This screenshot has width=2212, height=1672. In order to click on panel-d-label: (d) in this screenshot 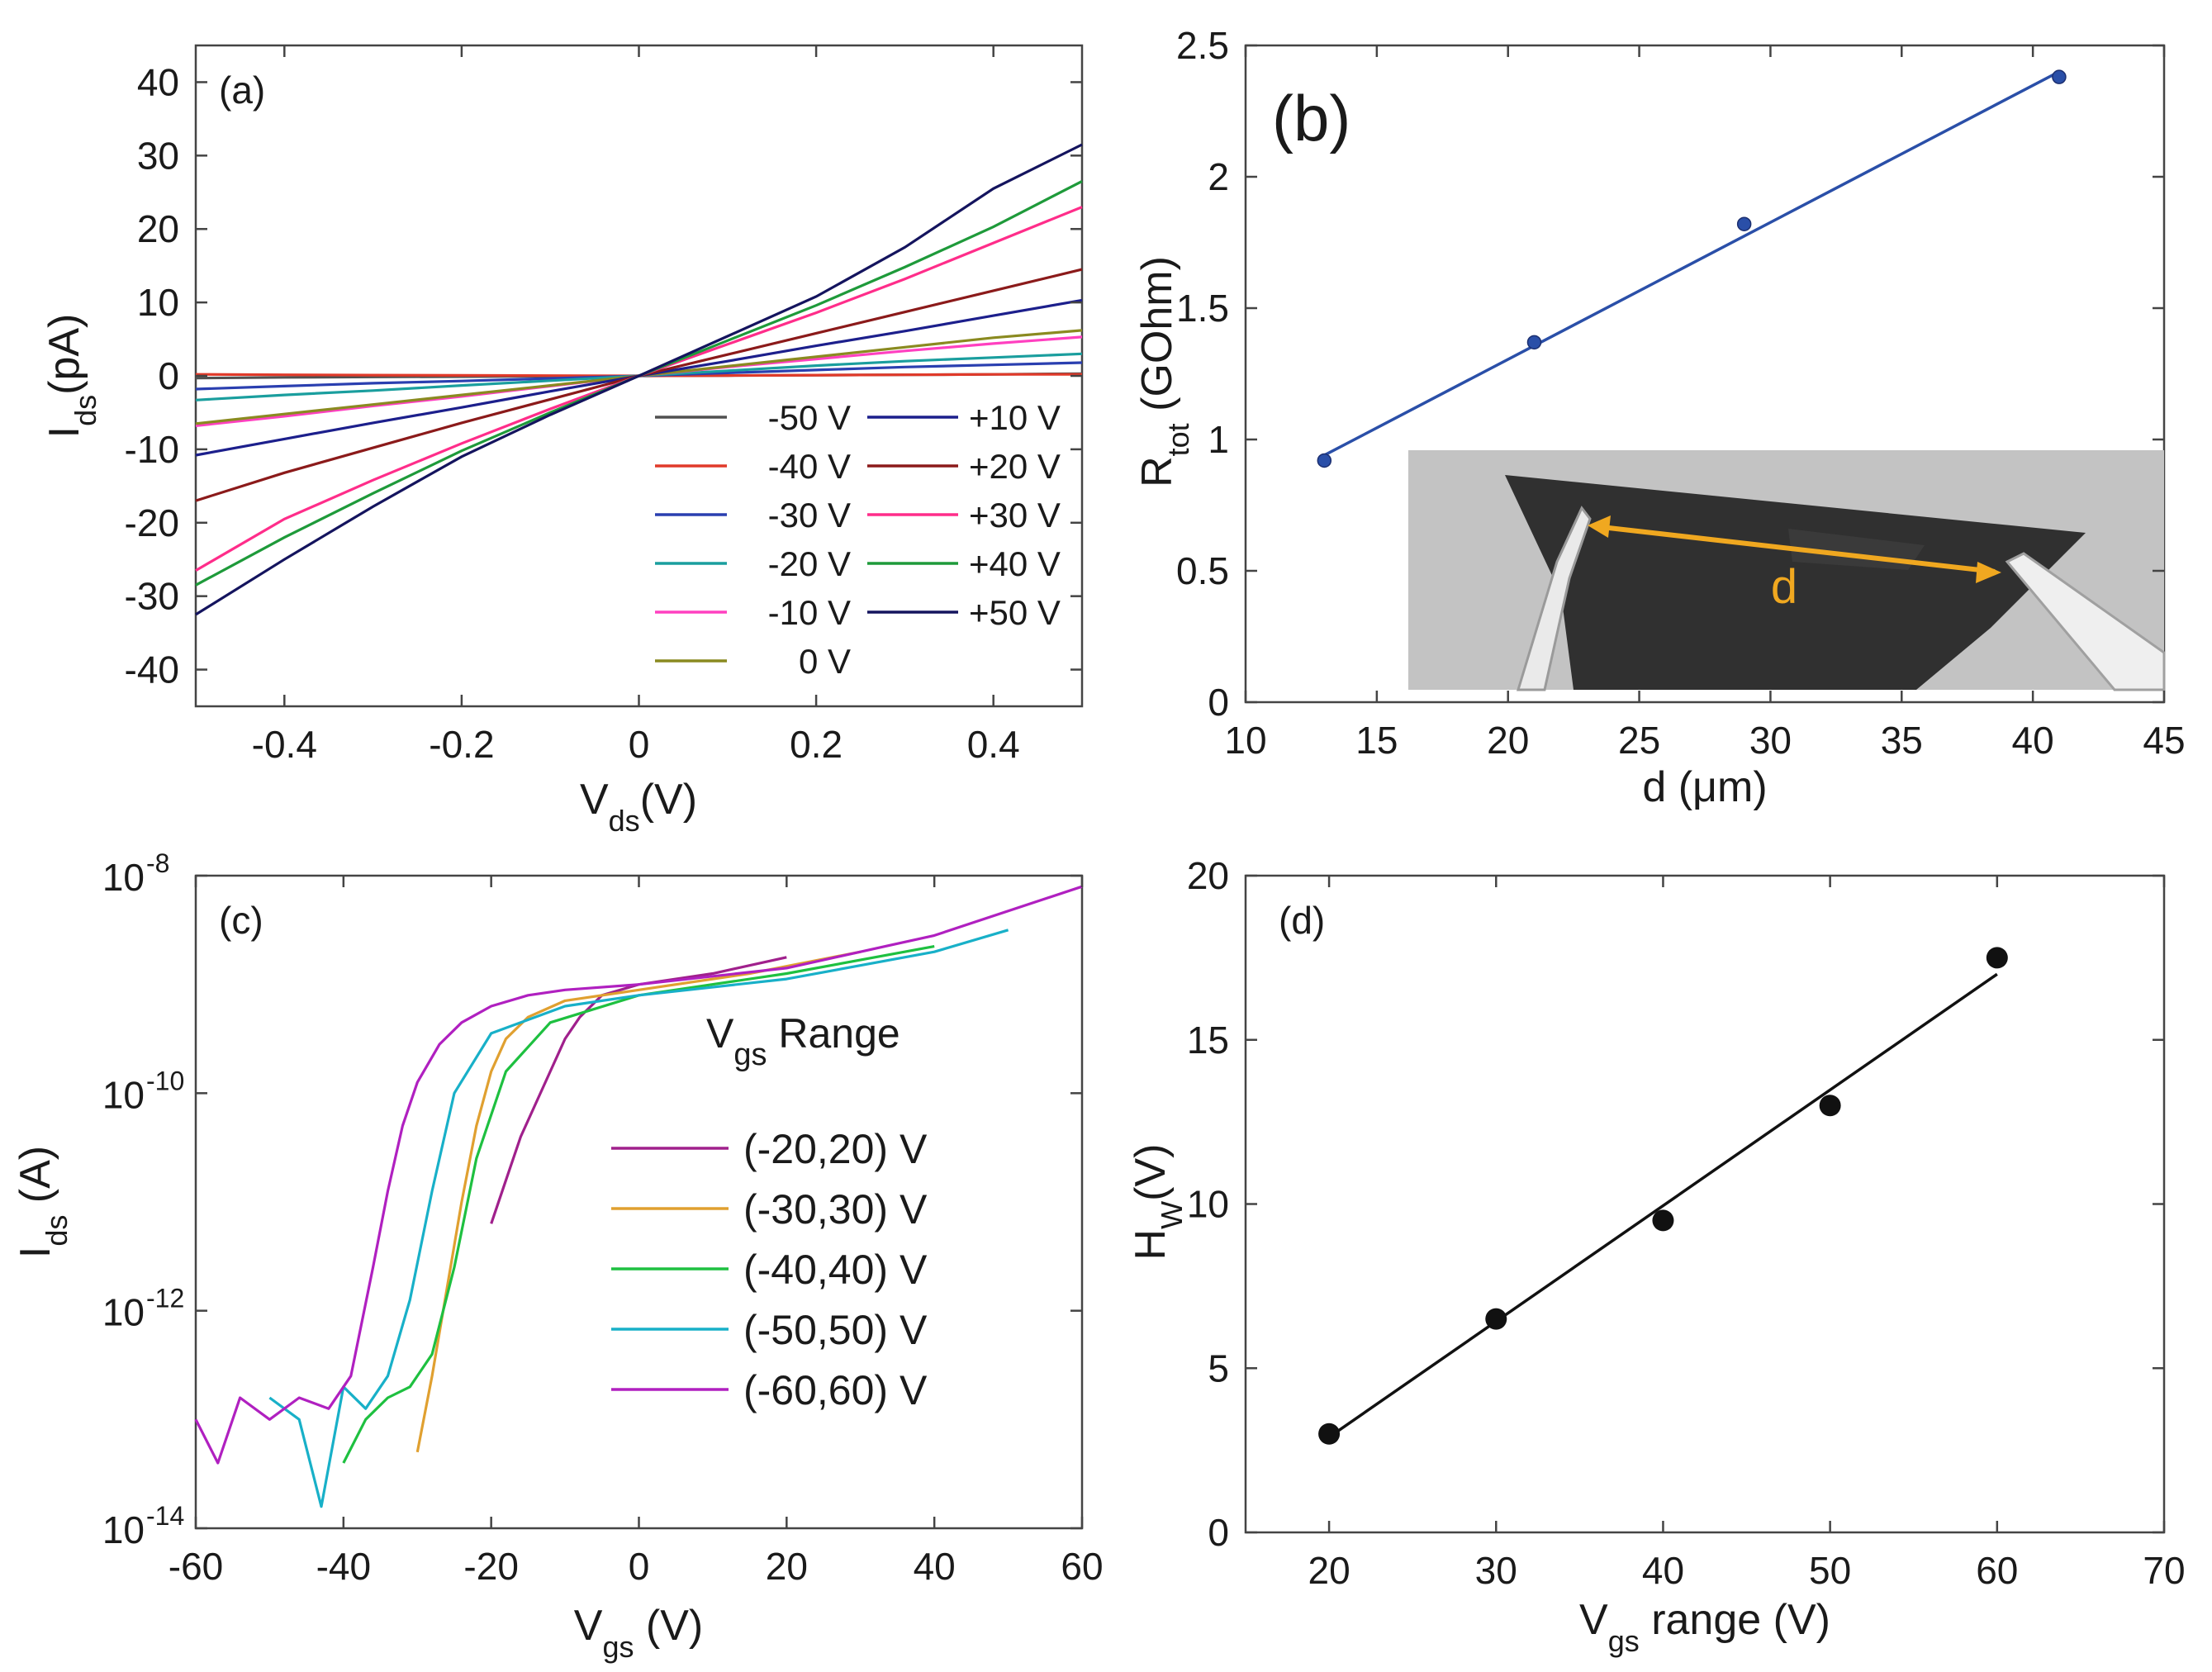, I will do `click(1302, 920)`.